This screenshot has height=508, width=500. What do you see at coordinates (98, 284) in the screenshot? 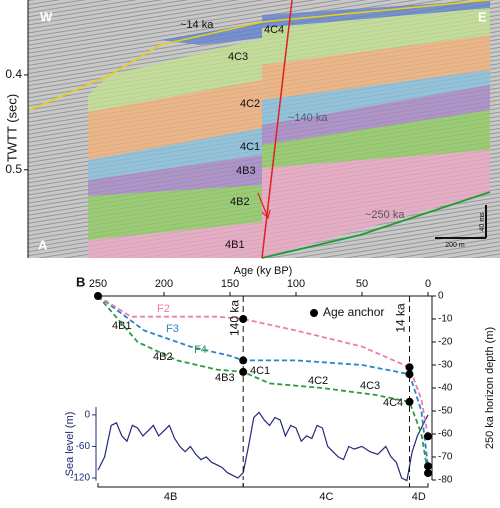
I see `x-tick-label: 250` at bounding box center [98, 284].